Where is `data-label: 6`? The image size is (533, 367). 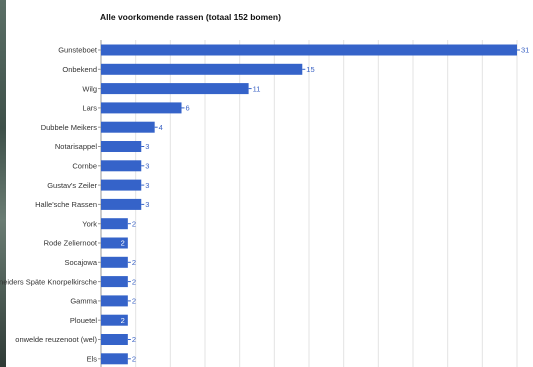
data-label: 6 is located at coordinates (188, 108).